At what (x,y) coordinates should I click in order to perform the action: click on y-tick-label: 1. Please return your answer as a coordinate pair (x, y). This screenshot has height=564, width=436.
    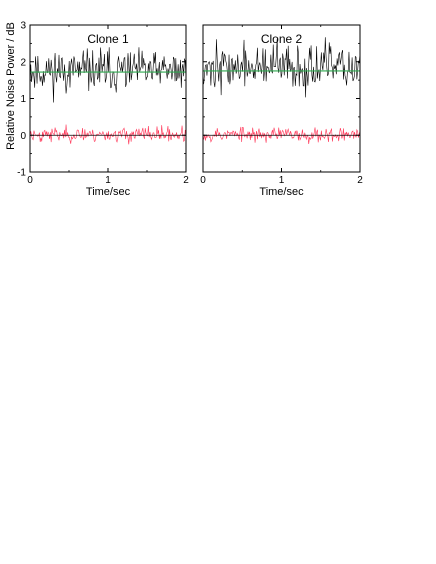
    Looking at the image, I should click on (23, 99).